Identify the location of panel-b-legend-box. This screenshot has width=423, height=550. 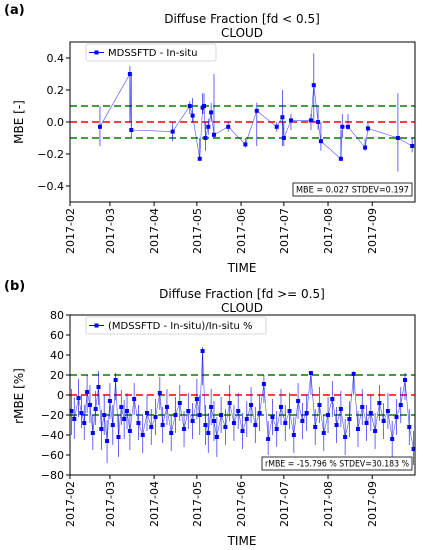
(176, 325).